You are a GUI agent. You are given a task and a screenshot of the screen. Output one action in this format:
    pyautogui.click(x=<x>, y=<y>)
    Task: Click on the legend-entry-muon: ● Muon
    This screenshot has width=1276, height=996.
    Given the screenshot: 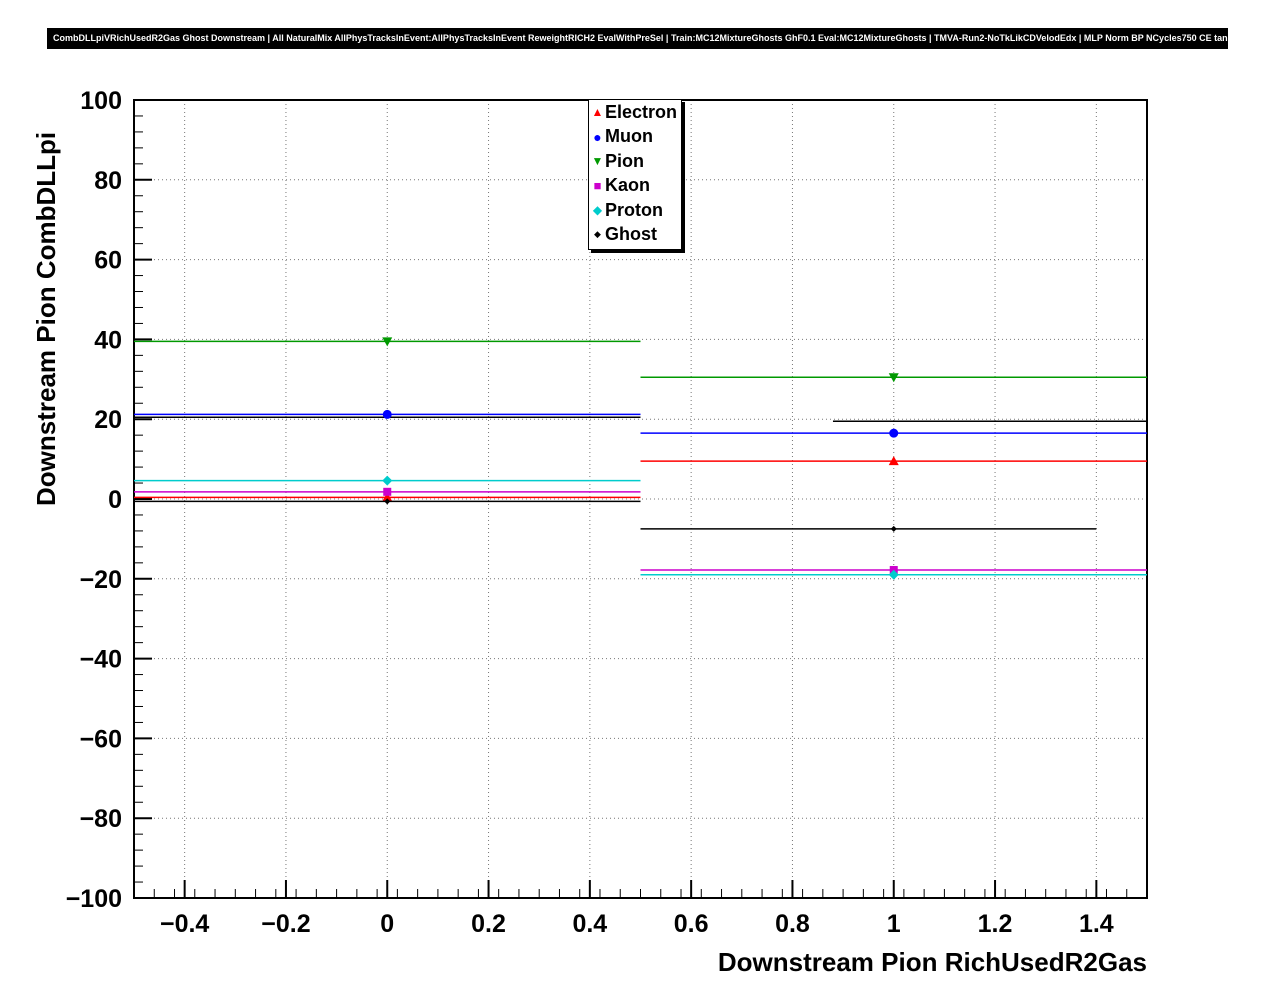 What is the action you would take?
    pyautogui.click(x=635, y=137)
    